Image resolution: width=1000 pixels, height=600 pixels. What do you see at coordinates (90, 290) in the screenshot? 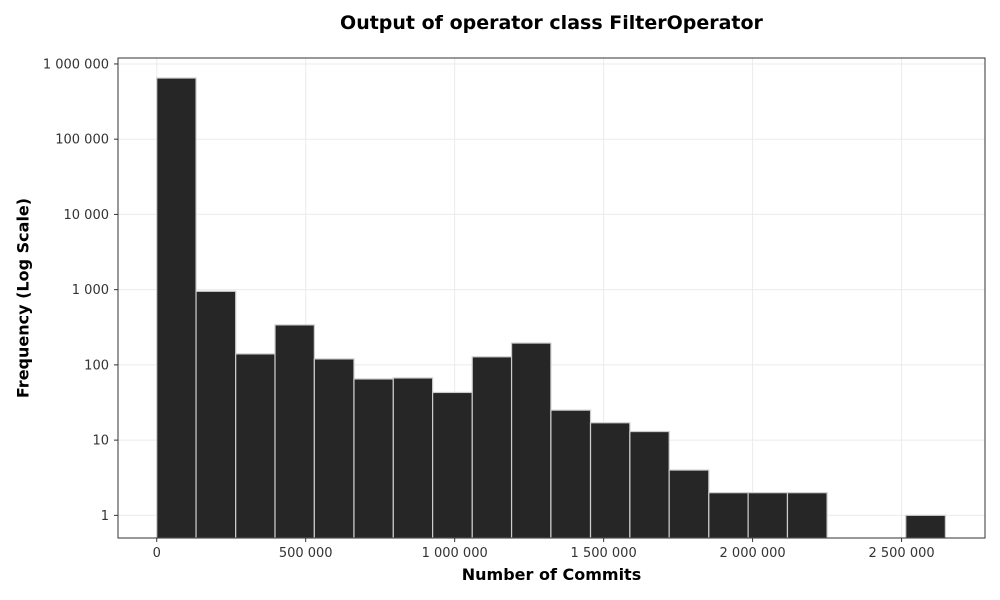
I see `y-tick-label: 1 000` at bounding box center [90, 290].